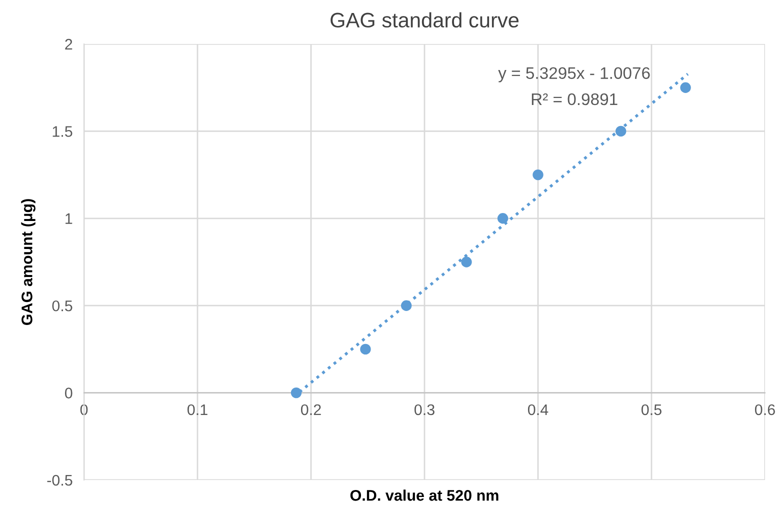 This screenshot has width=784, height=512. Describe the element at coordinates (574, 74) in the screenshot. I see `annotation: y = 5.3295x - 1.0076` at that location.